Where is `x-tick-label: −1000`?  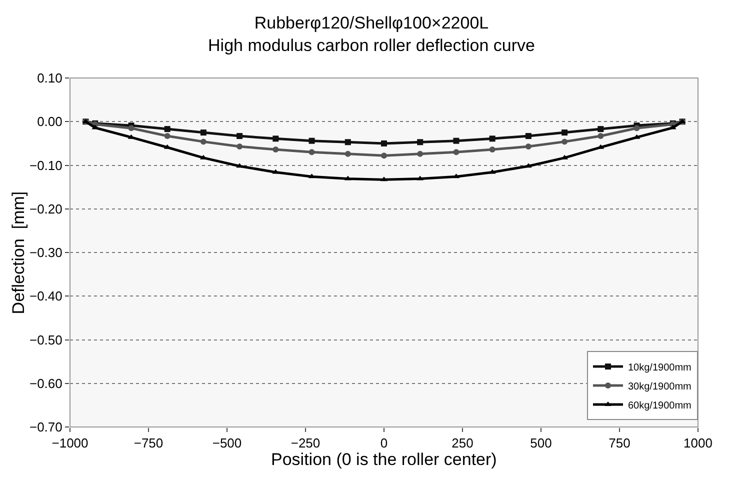 x-tick-label: −1000 is located at coordinates (70, 443).